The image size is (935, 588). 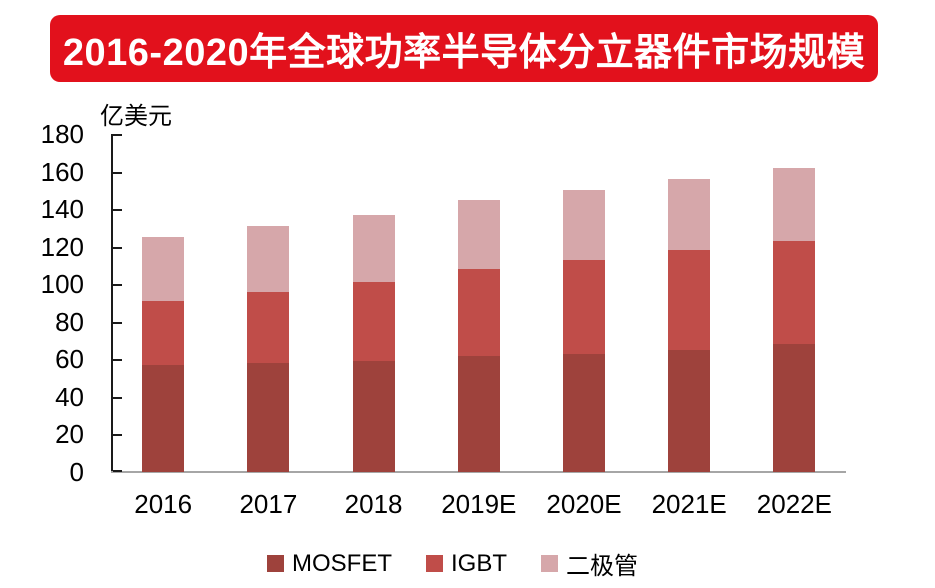 What do you see at coordinates (794, 204) in the screenshot?
I see `bar-segment-二极管-2022E` at bounding box center [794, 204].